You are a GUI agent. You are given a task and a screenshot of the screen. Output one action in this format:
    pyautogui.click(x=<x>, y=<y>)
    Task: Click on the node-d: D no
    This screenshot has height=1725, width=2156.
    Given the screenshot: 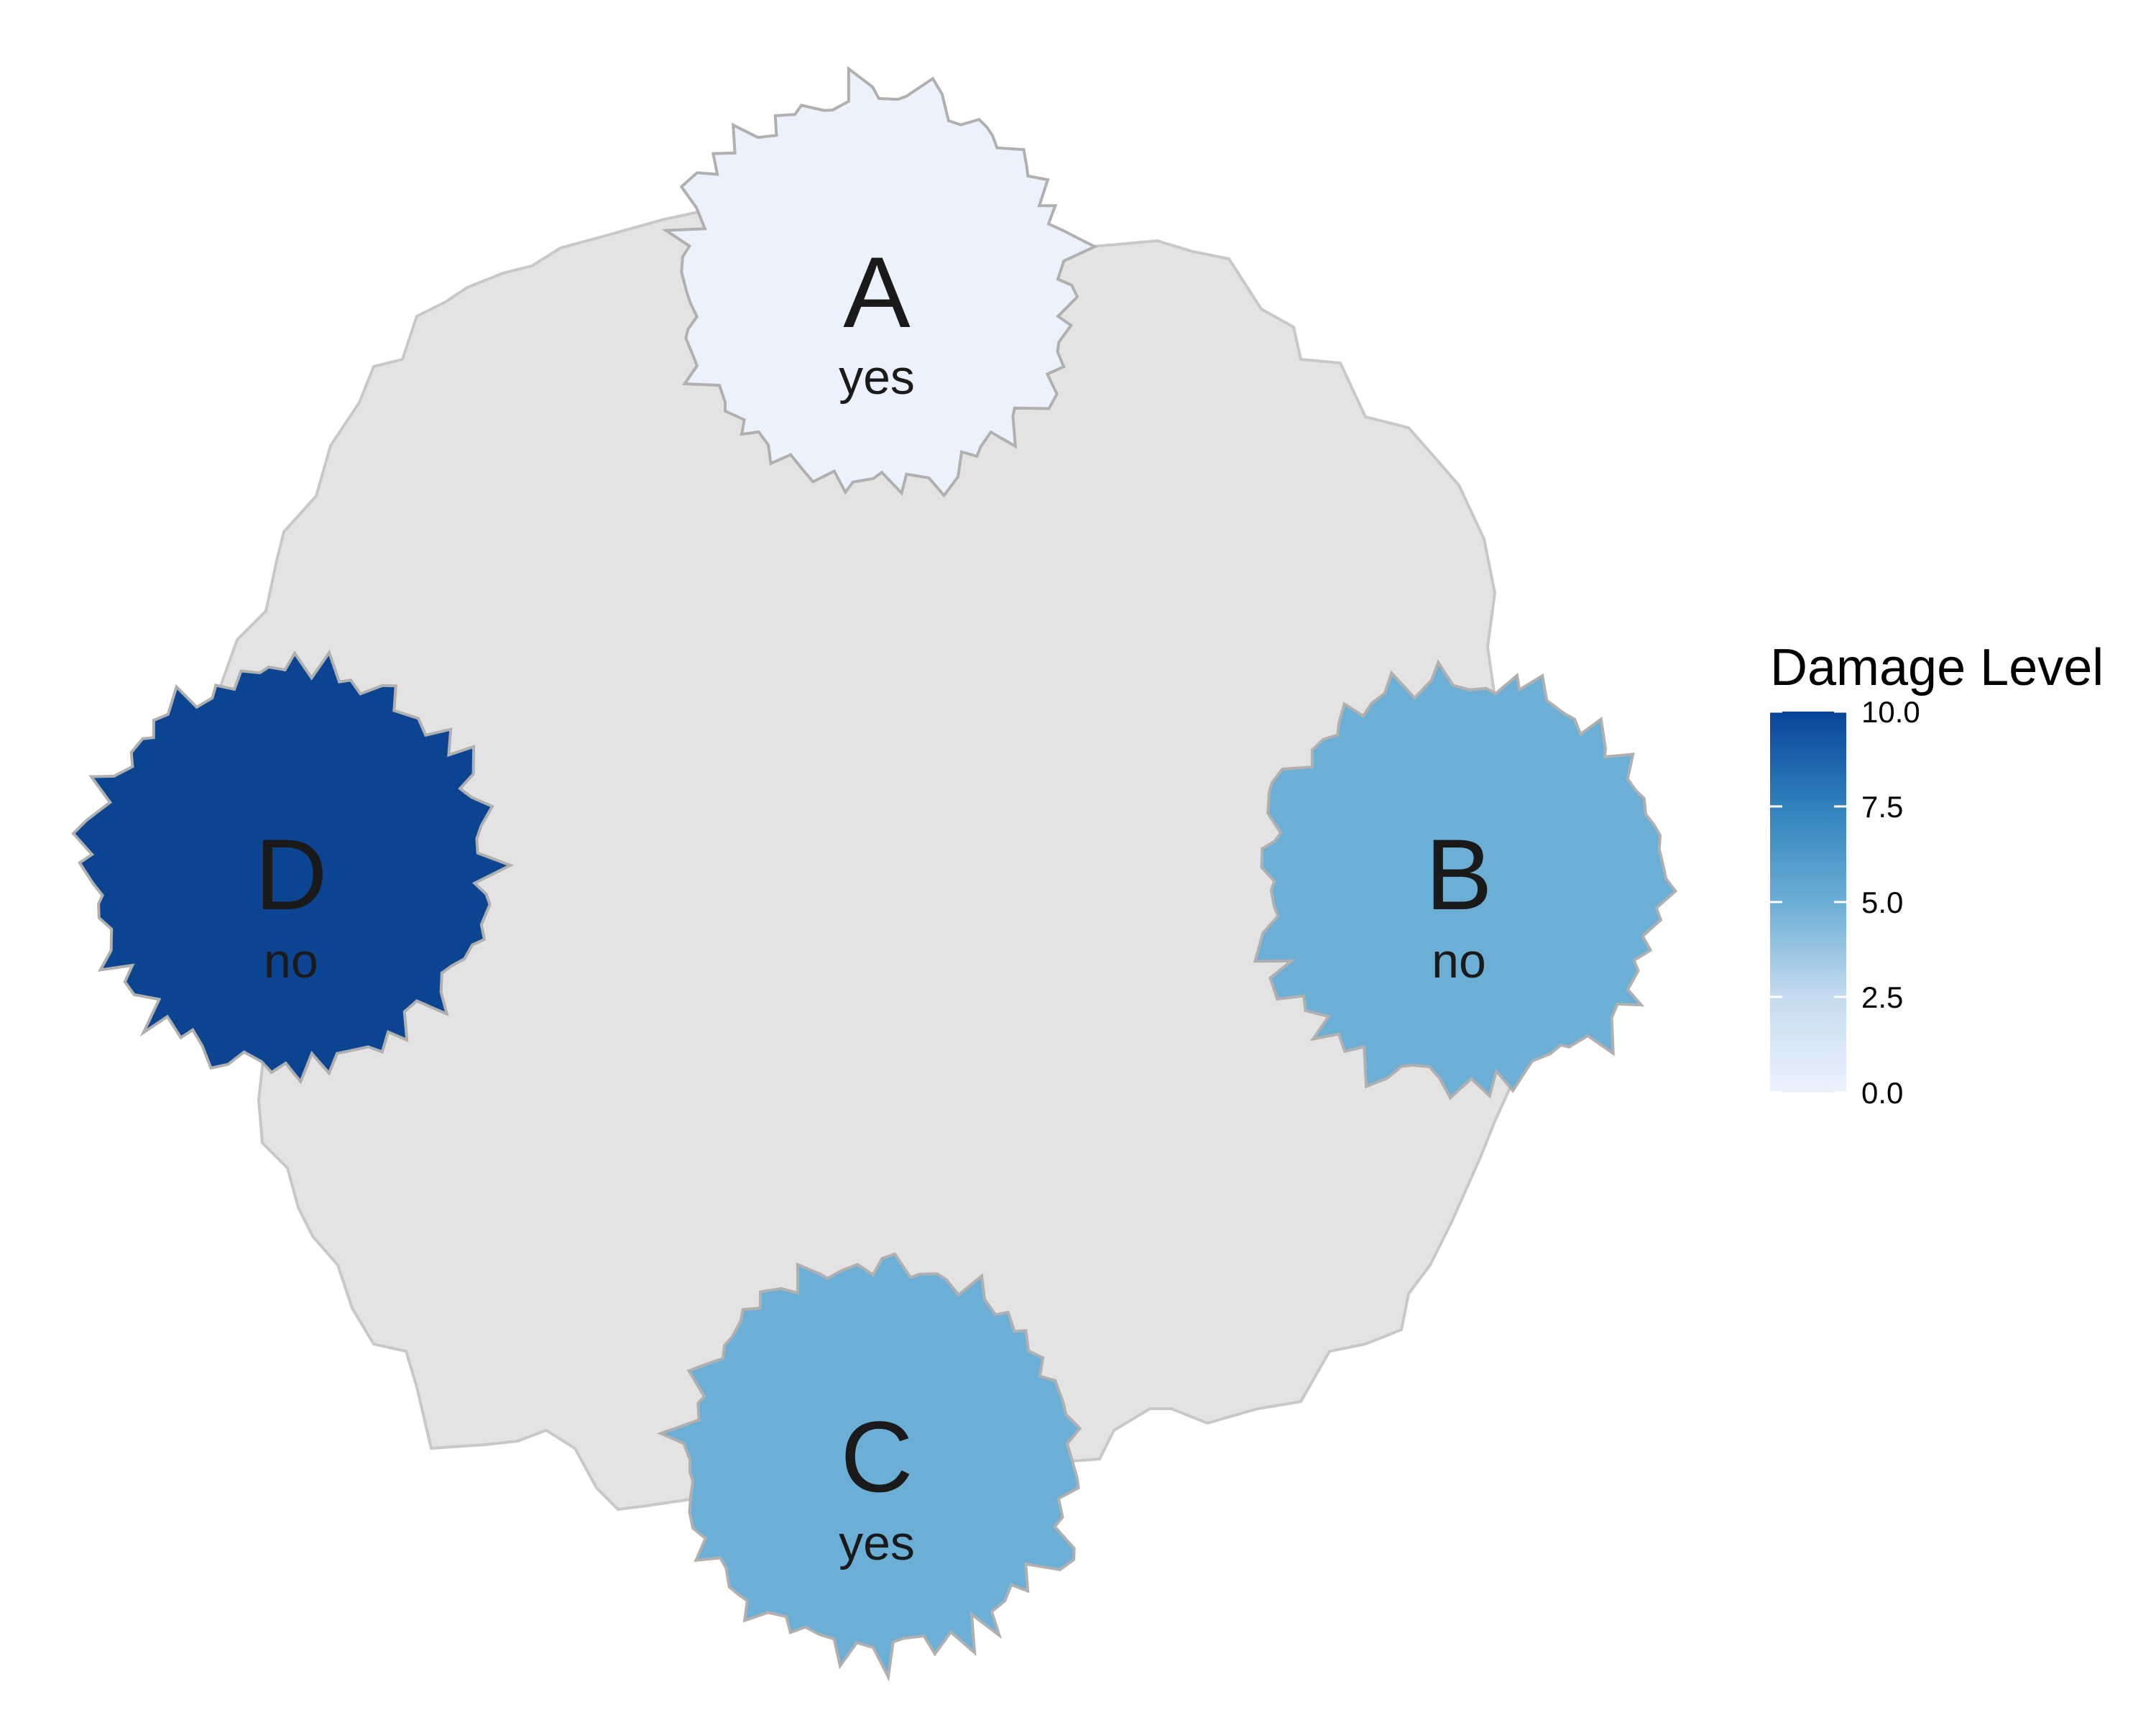 What is the action you would take?
    pyautogui.click(x=293, y=867)
    